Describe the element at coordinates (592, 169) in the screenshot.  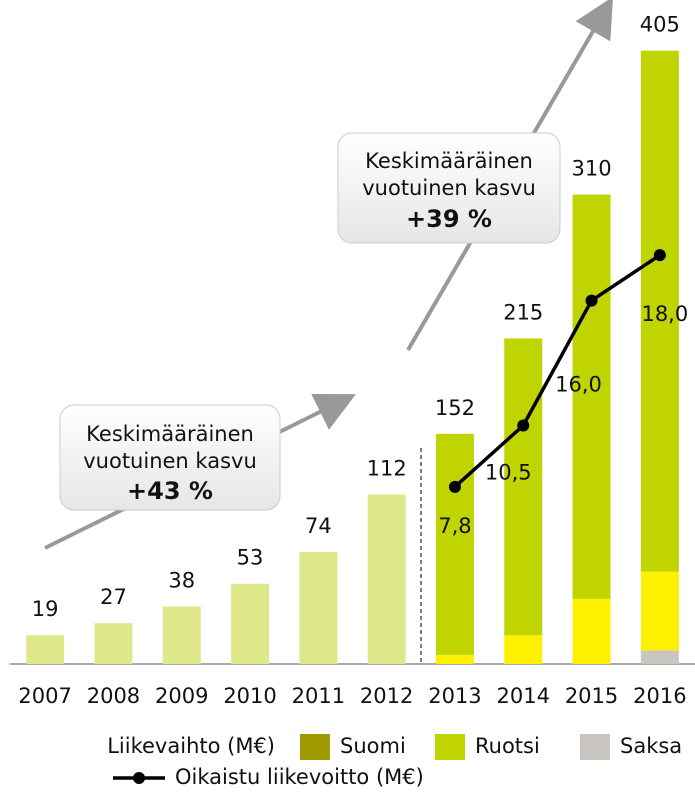
I see `total-label: 310` at that location.